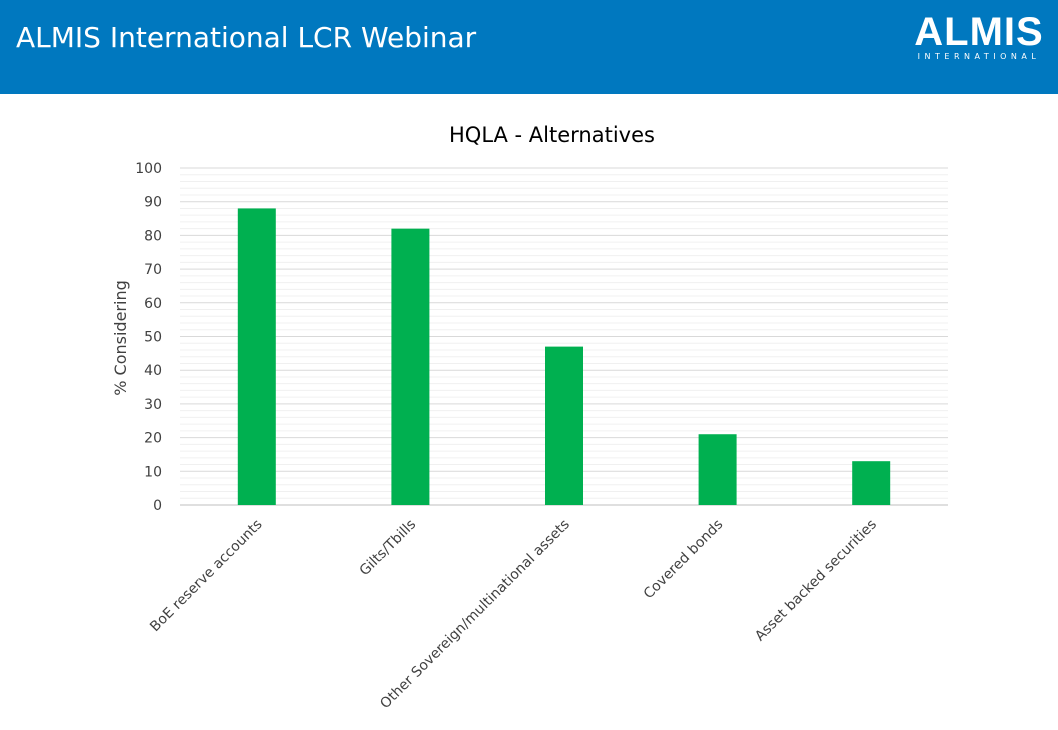 Image resolution: width=1058 pixels, height=730 pixels. I want to click on page-title: ALMIS International LCR Webinar, so click(246, 37).